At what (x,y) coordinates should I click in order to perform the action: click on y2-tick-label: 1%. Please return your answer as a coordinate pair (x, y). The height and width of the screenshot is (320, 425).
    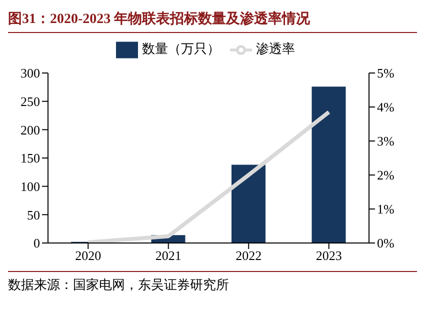
    Looking at the image, I should click on (385, 209).